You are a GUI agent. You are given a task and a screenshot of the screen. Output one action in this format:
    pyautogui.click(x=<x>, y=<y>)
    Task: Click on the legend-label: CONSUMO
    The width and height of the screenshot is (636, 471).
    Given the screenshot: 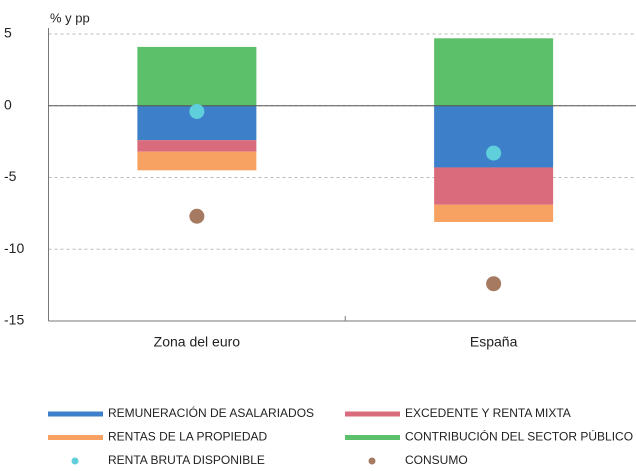 What is the action you would take?
    pyautogui.click(x=436, y=460)
    